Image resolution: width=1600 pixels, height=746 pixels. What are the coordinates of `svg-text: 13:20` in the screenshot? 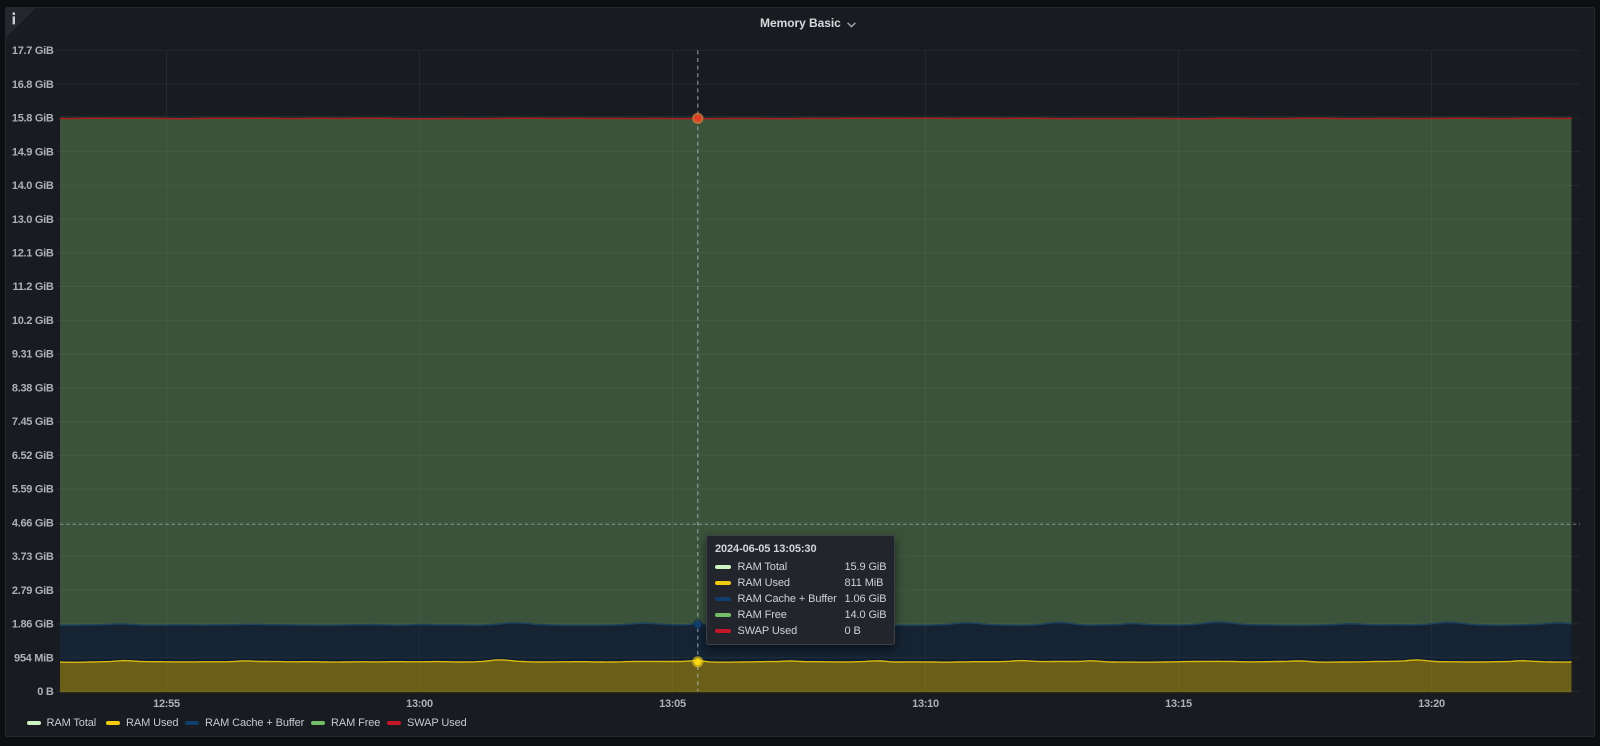 It's located at (1431, 704).